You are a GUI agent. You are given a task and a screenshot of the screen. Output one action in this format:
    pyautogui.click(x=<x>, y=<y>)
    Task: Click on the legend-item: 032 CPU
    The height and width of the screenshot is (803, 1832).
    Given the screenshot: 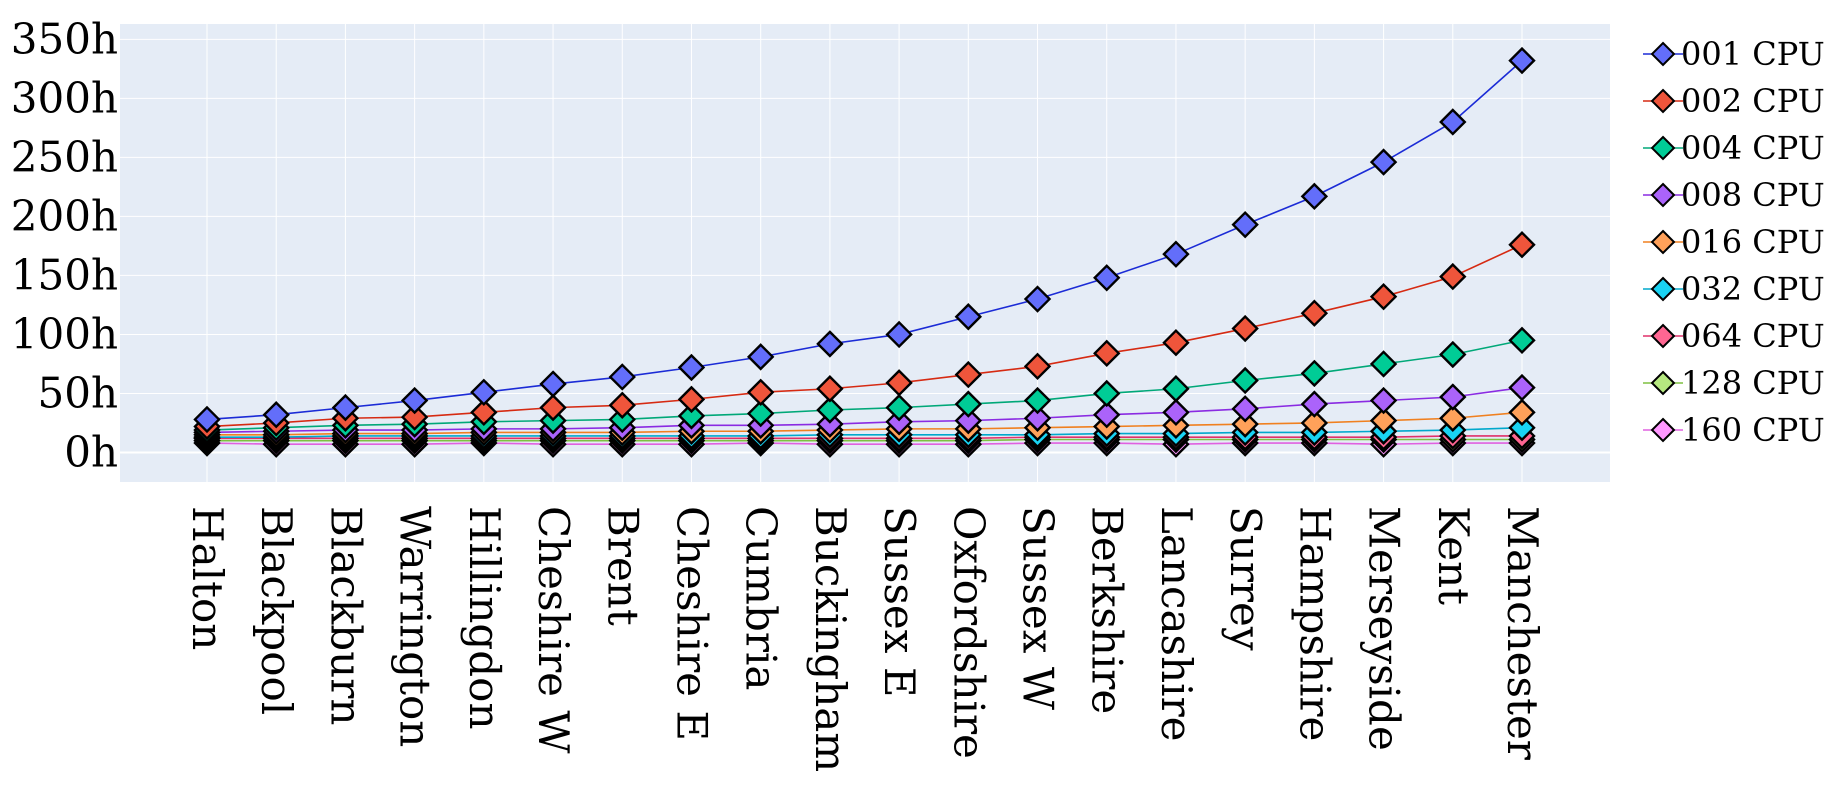 What is the action you would take?
    pyautogui.click(x=1734, y=289)
    